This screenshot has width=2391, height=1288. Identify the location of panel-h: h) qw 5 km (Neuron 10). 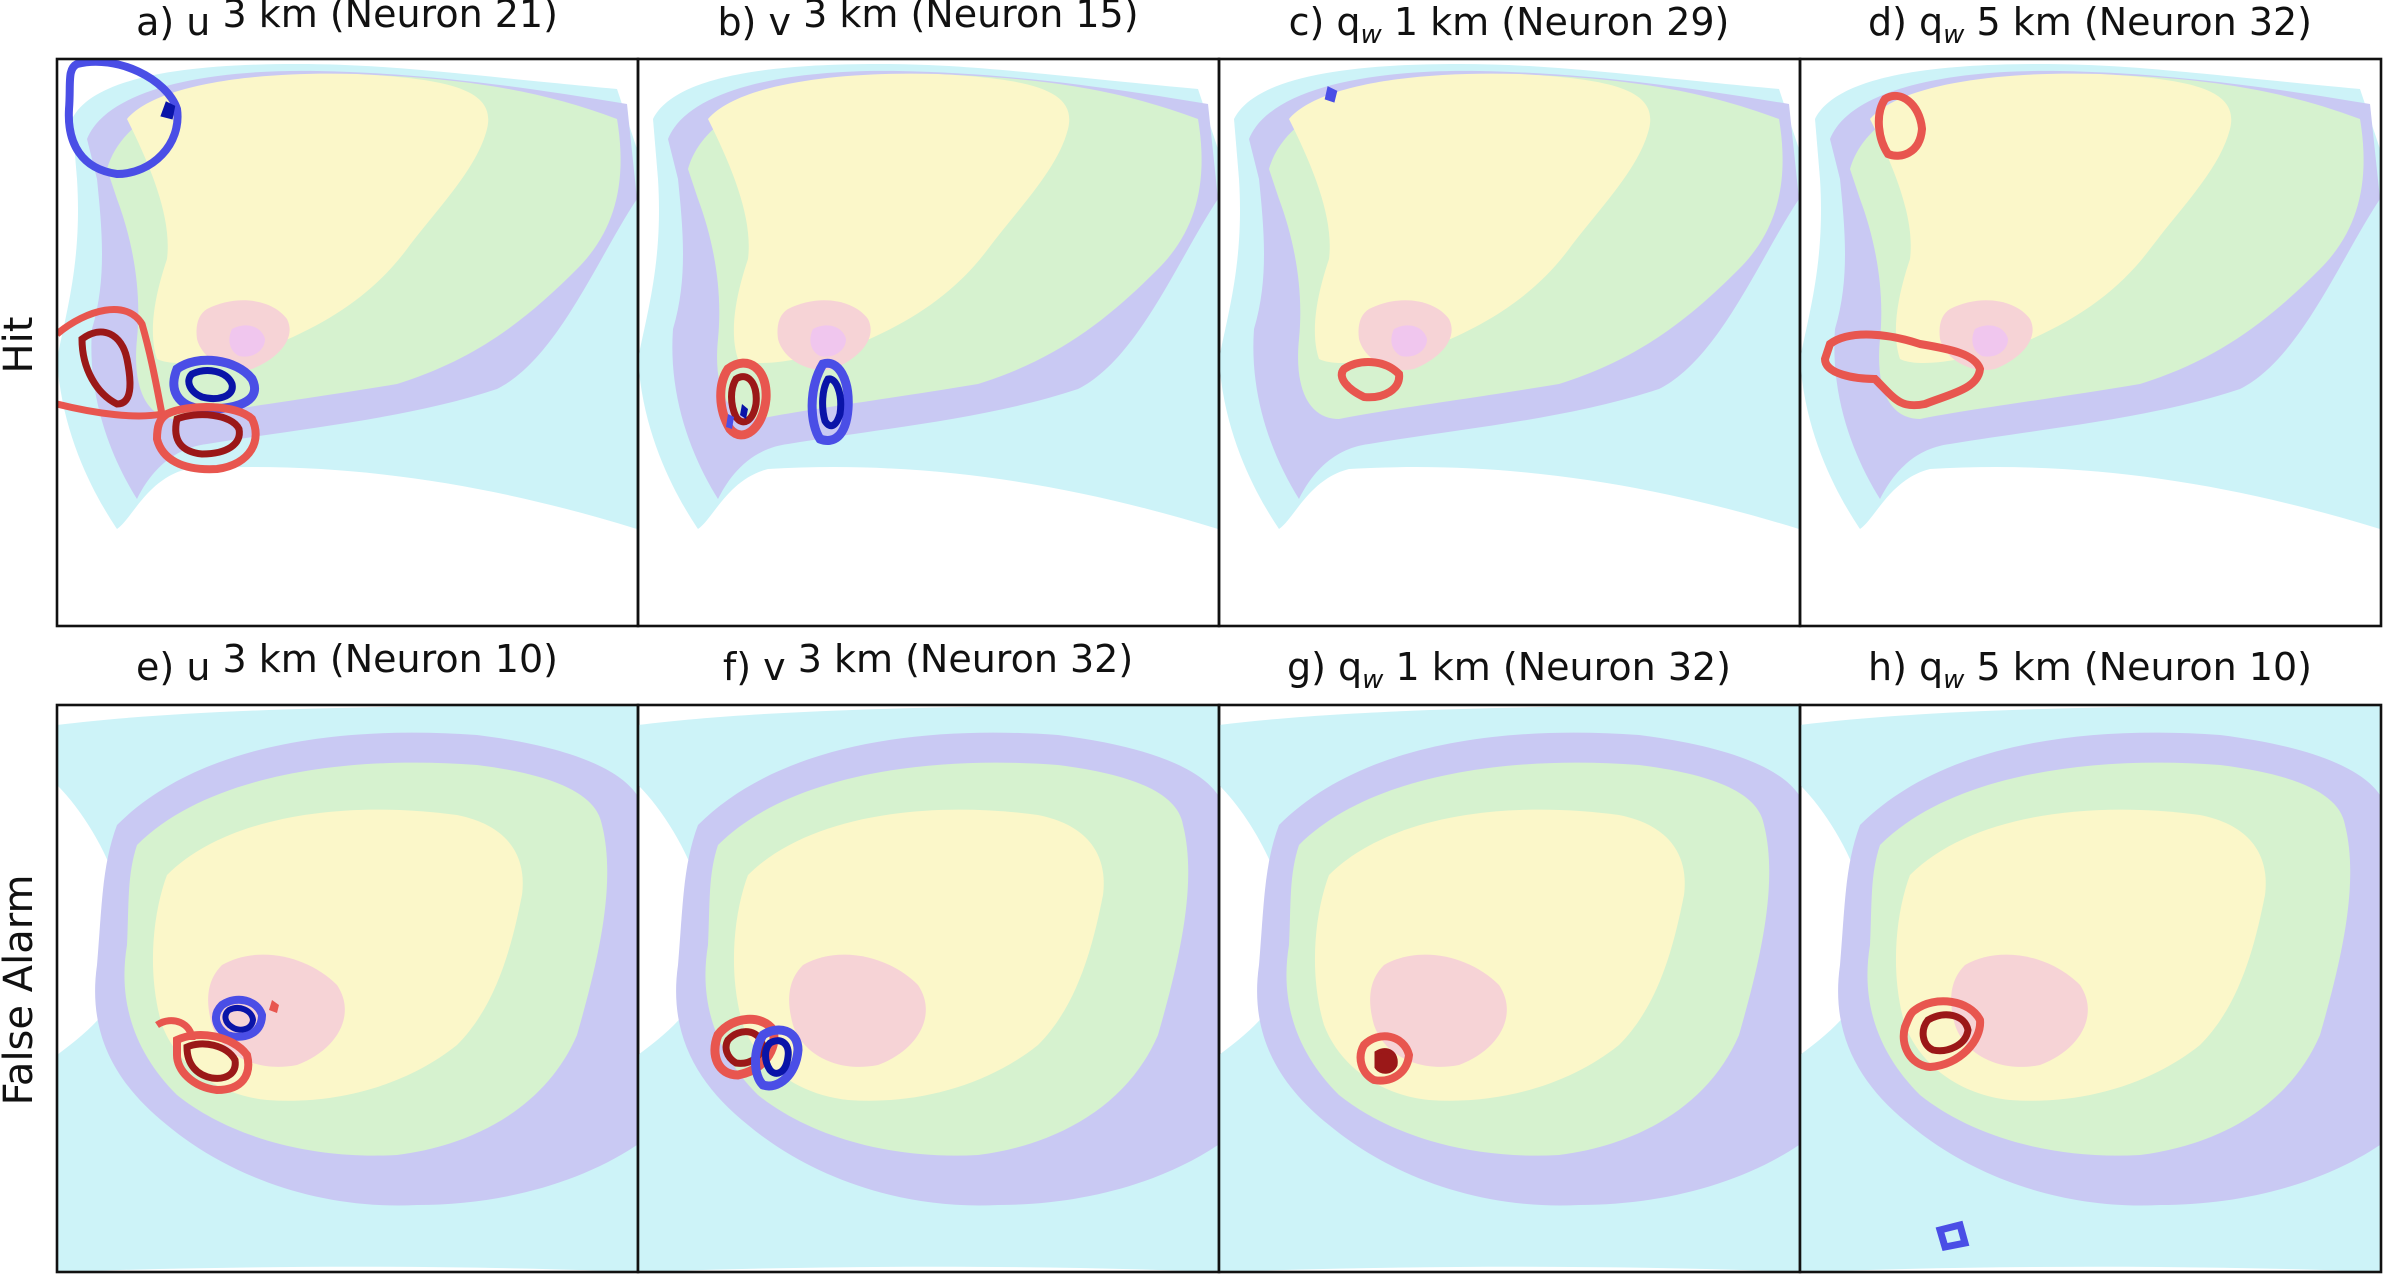
(2090, 959).